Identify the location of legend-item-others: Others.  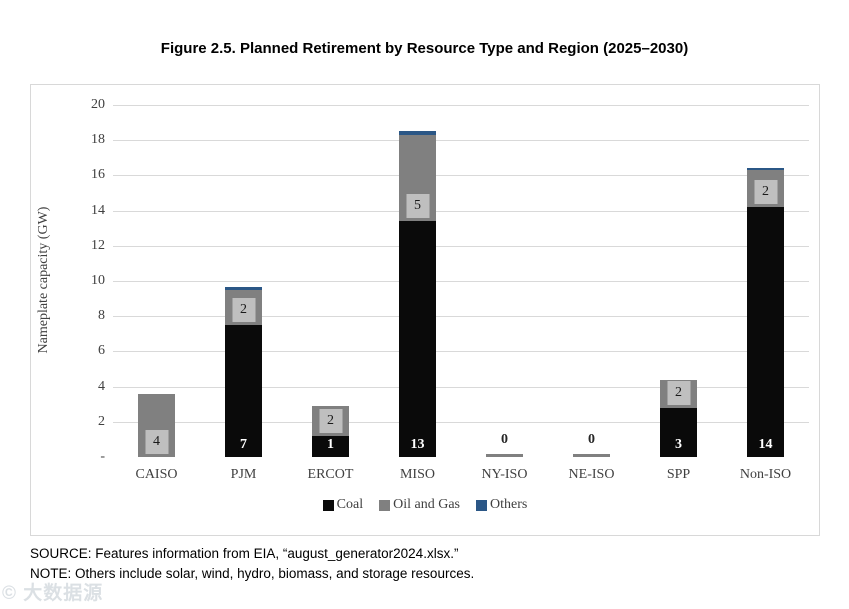
(501, 505).